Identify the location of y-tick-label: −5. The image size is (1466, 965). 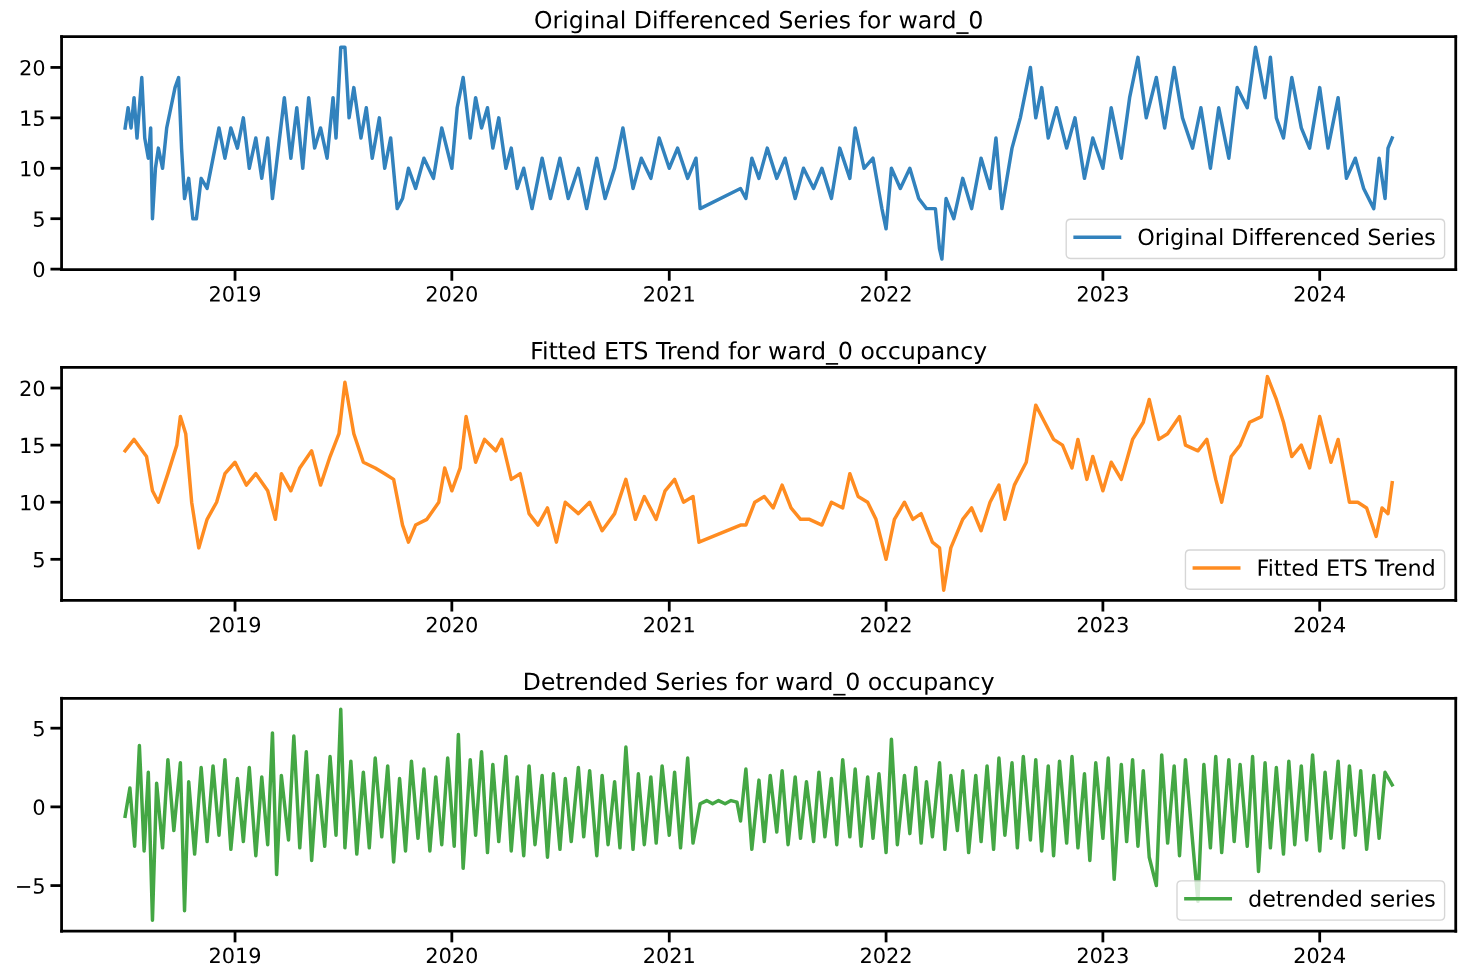
(30, 886).